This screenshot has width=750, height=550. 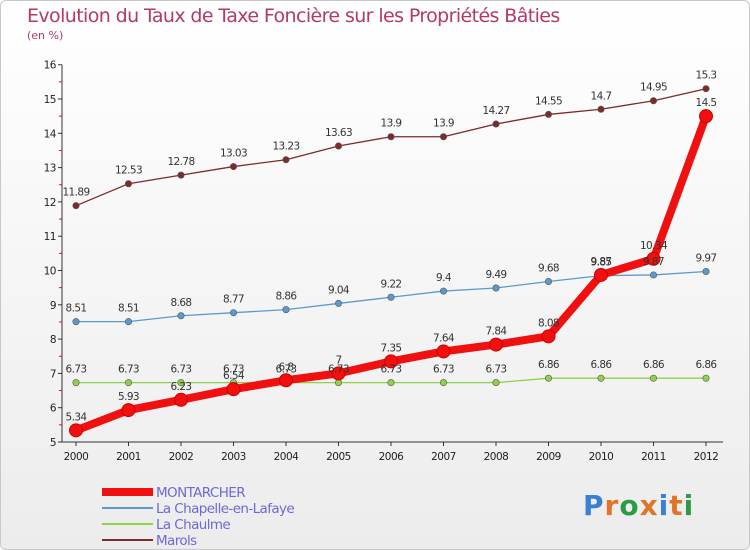 I want to click on y-tick-label: 16, so click(x=50, y=66).